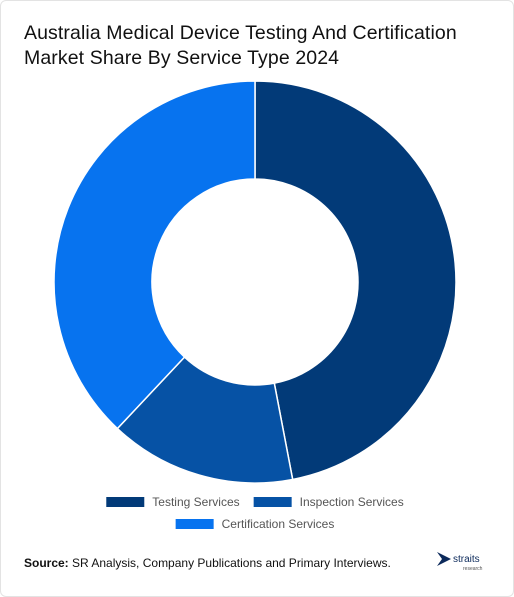 This screenshot has width=514, height=597. I want to click on legend-swatch-testing-services, so click(125, 502).